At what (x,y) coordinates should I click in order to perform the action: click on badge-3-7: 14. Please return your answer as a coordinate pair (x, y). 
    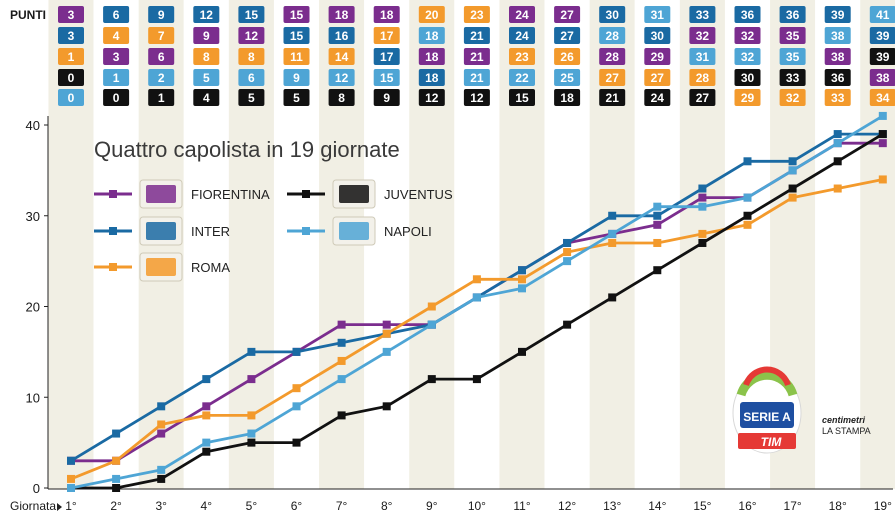
    Looking at the image, I should click on (341, 56).